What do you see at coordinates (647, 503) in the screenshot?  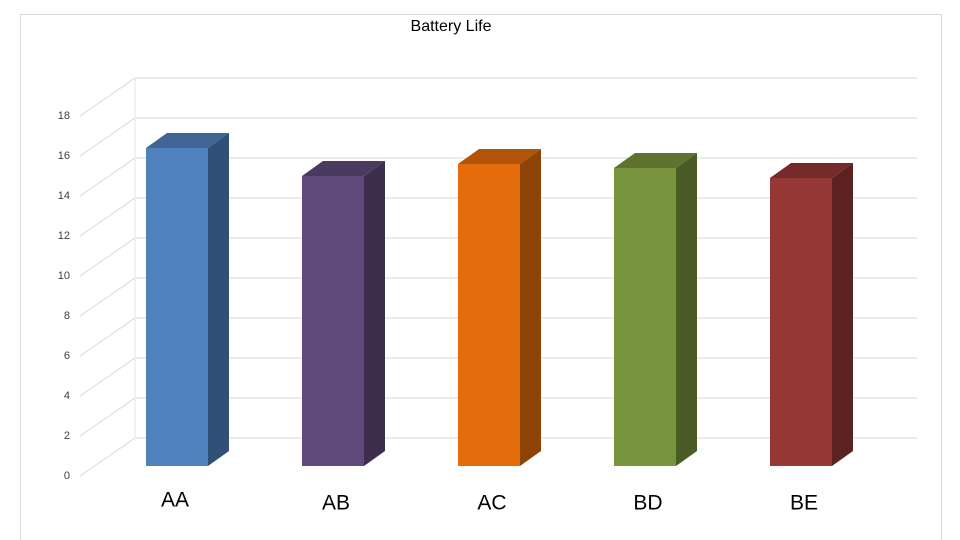 I see `x-tick-label: BD` at bounding box center [647, 503].